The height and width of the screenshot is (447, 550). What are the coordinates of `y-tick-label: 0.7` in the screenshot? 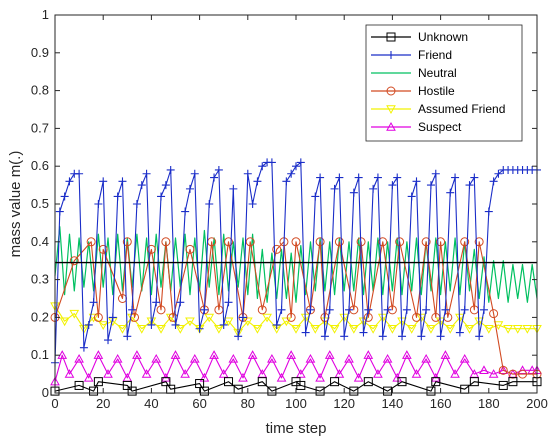 It's located at (40, 127).